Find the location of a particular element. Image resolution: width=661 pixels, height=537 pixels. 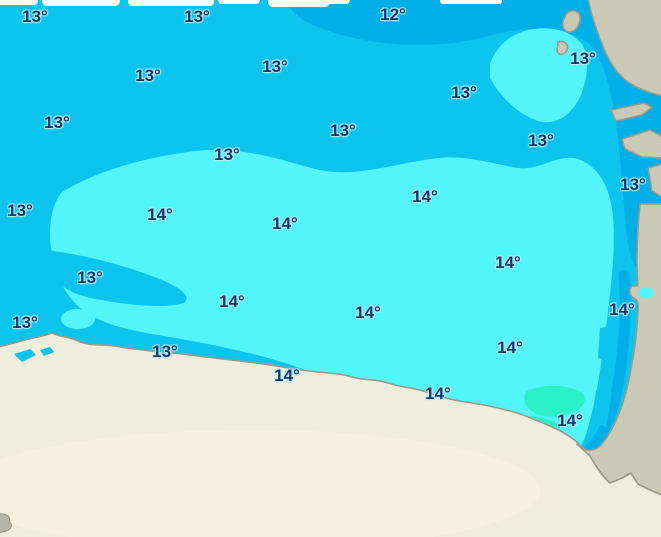

sea-warmest-patch-upper is located at coordinates (554, 401).